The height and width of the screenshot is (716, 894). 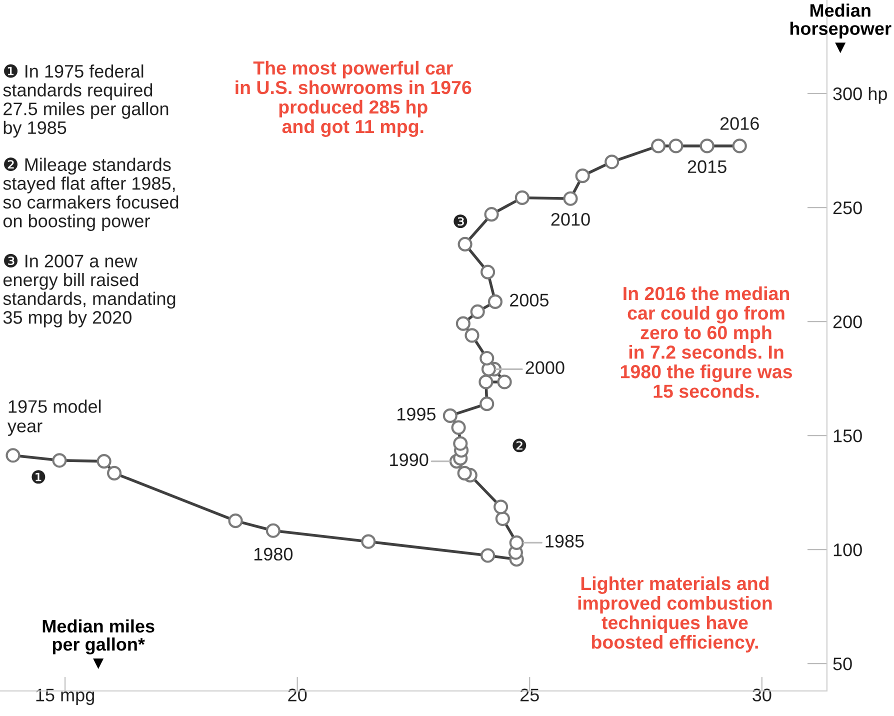 I want to click on annotation: Lighter materials and improved combustion techniques have boosted efficiency., so click(x=675, y=614).